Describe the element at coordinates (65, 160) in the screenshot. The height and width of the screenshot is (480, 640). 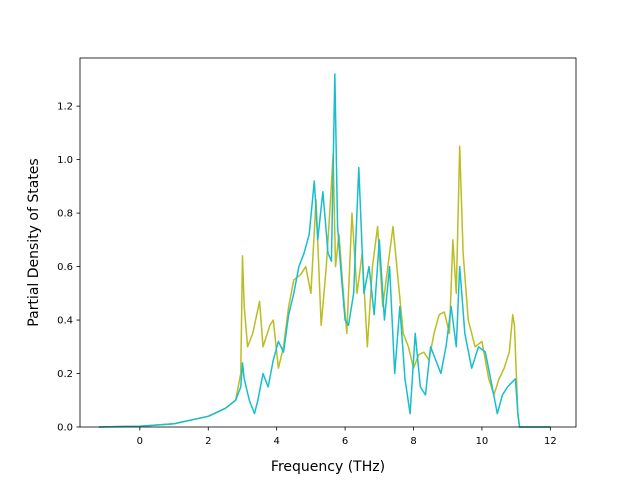
I see `y-tick-label: 1.0` at that location.